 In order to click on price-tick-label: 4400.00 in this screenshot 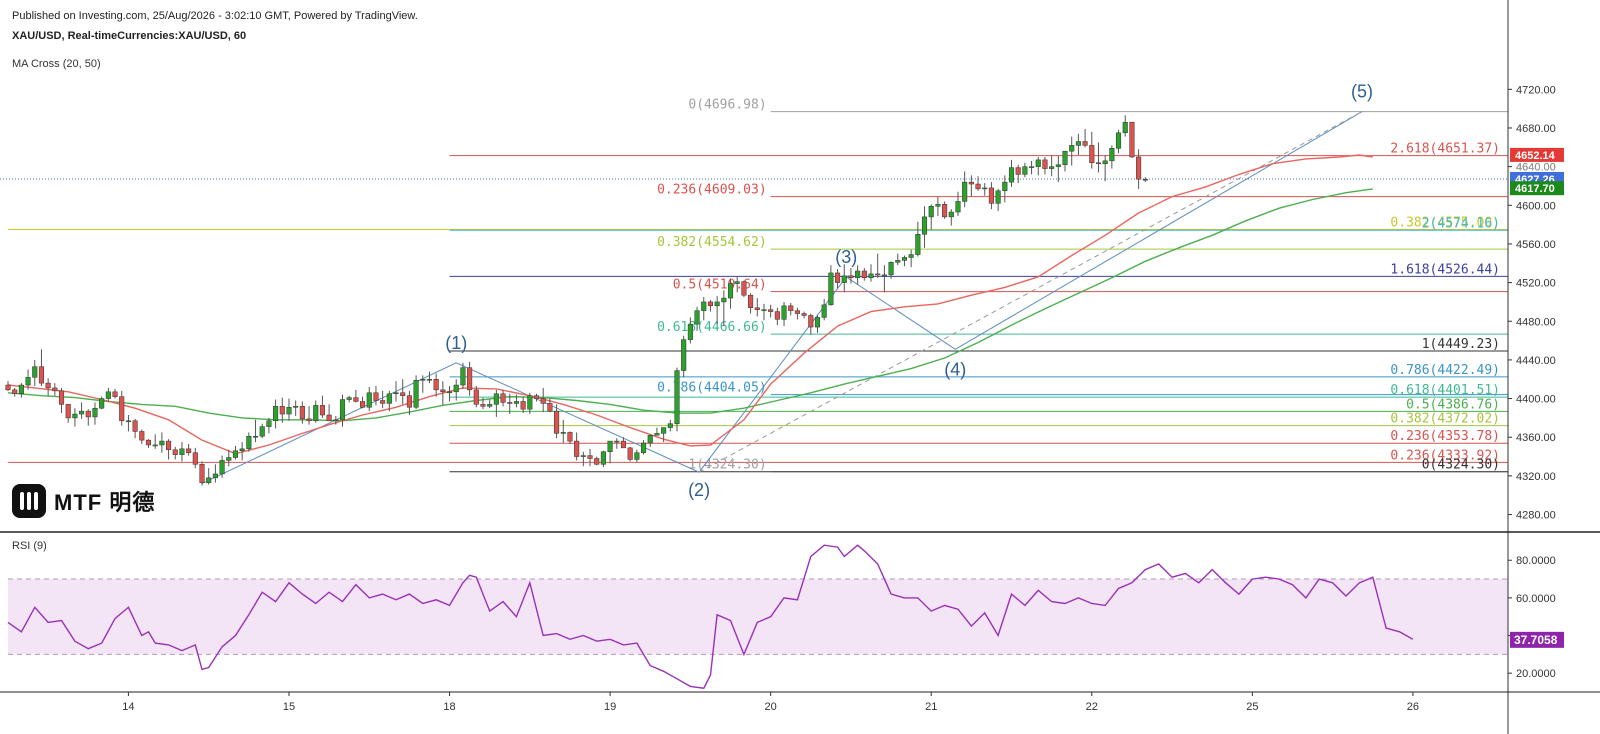, I will do `click(1536, 400)`.